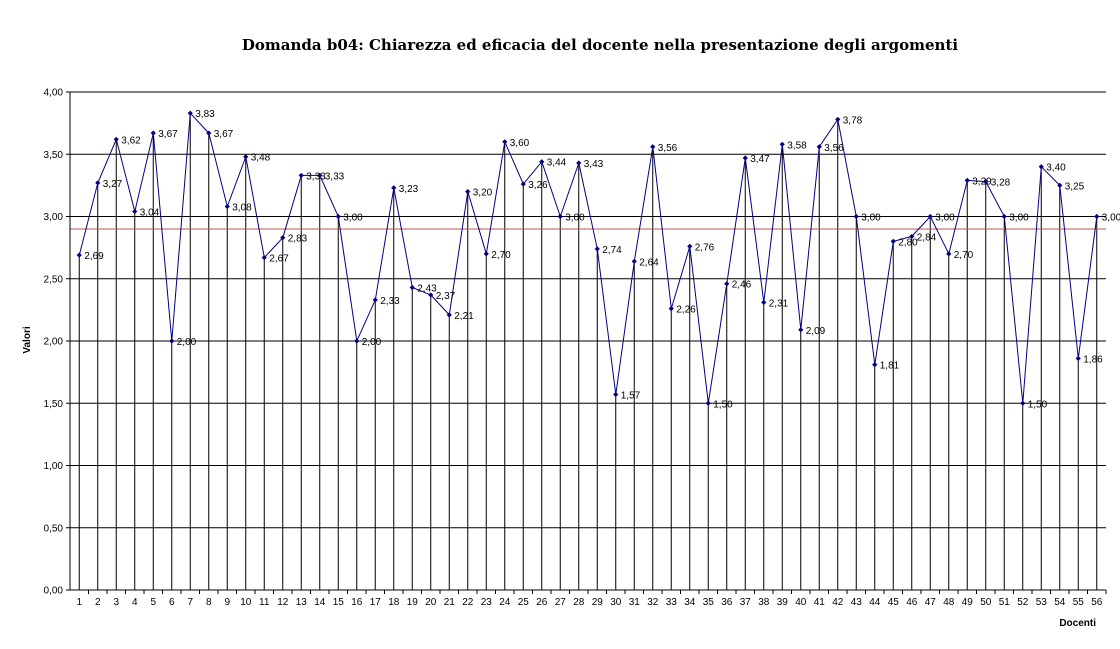  I want to click on x-tick-label: 4, so click(135, 602).